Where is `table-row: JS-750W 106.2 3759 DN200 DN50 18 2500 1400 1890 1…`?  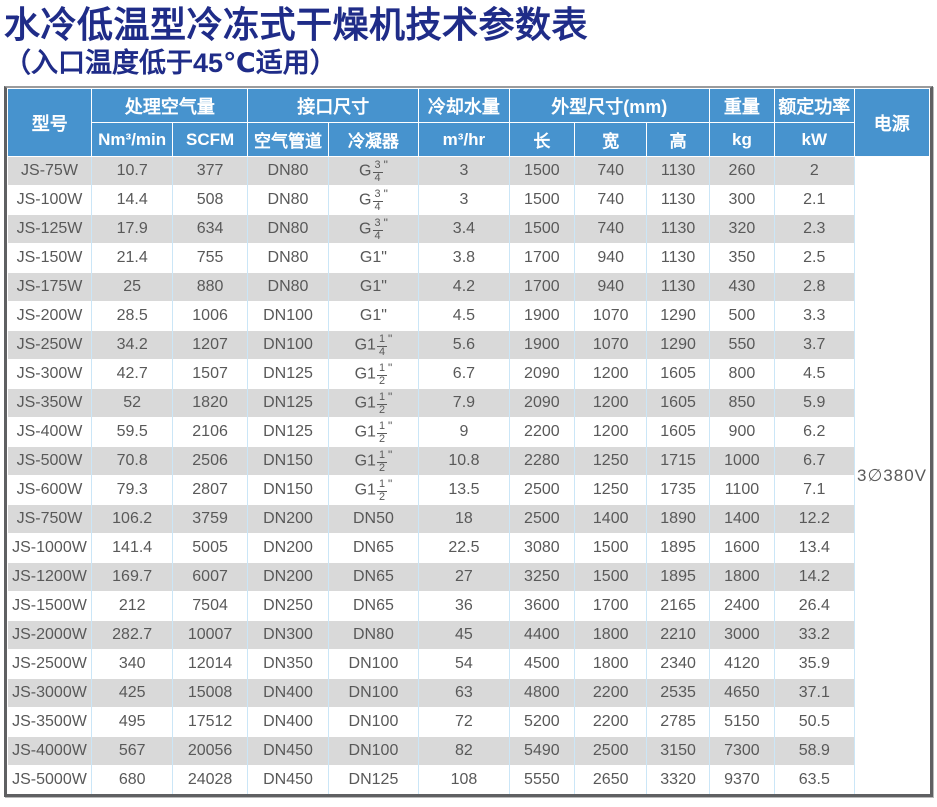 table-row: JS-750W 106.2 3759 DN200 DN50 18 2500 1400 1890 1… is located at coordinates (468, 519).